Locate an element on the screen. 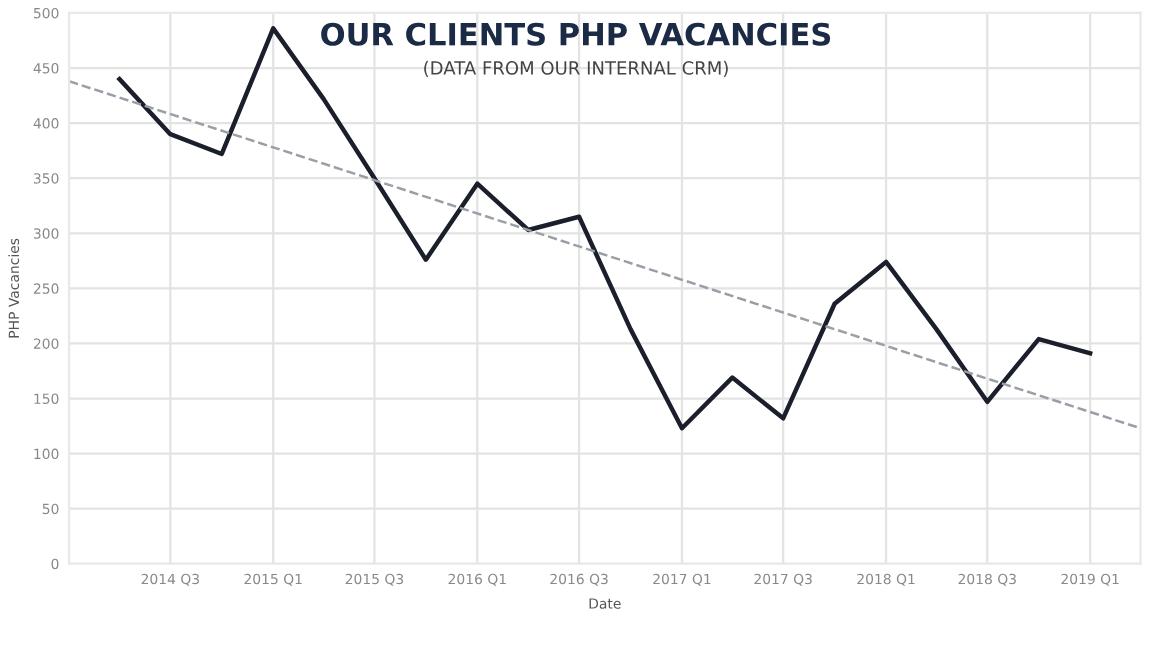 This screenshot has height=648, width=1152. text: (DATA FROM OUR INTERNAL CRM) is located at coordinates (576, 68).